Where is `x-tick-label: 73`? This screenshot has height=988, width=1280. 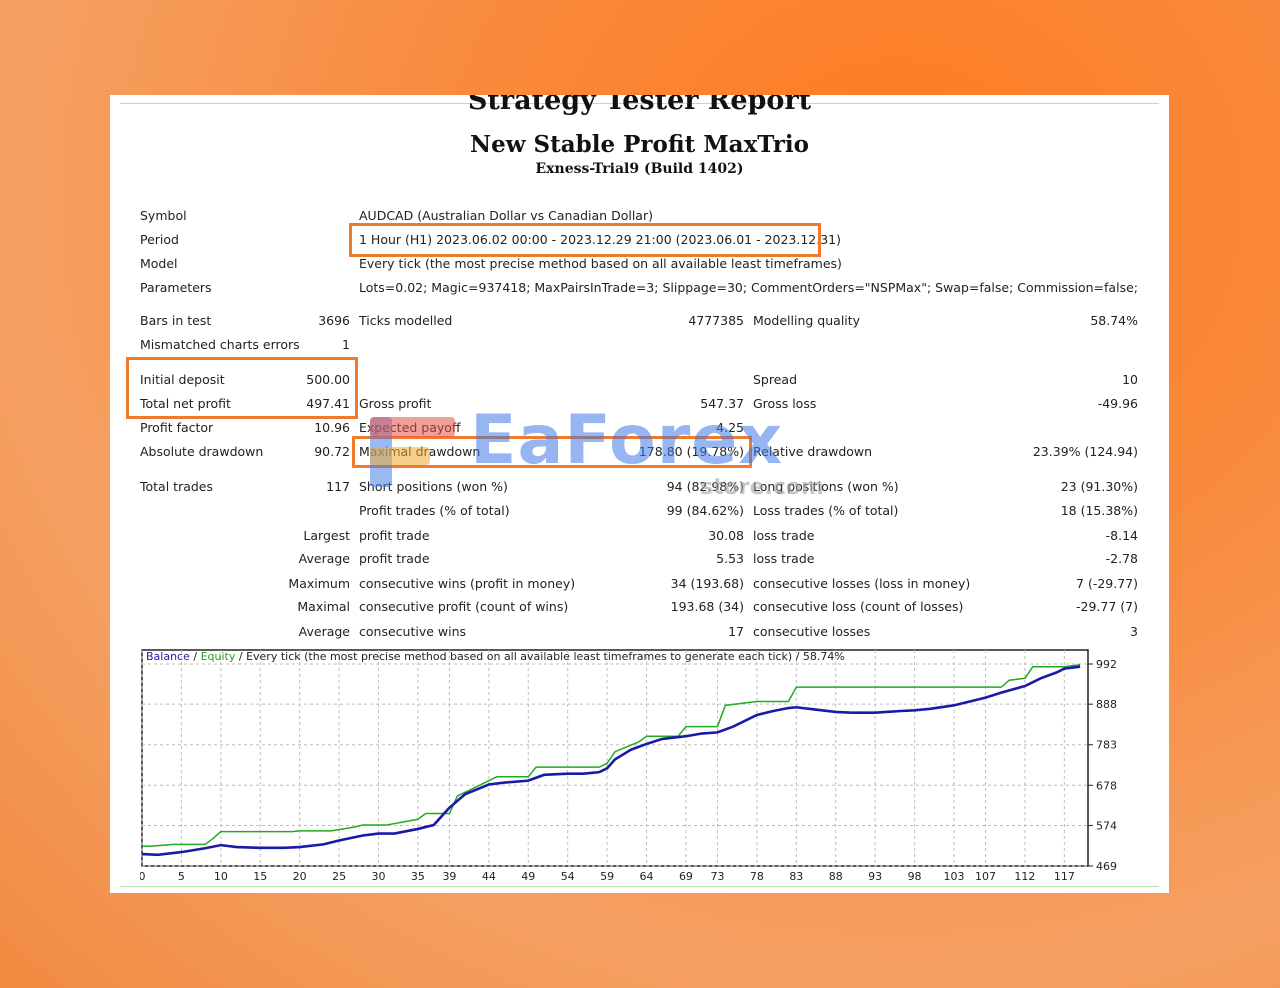 x-tick-label: 73 is located at coordinates (717, 876).